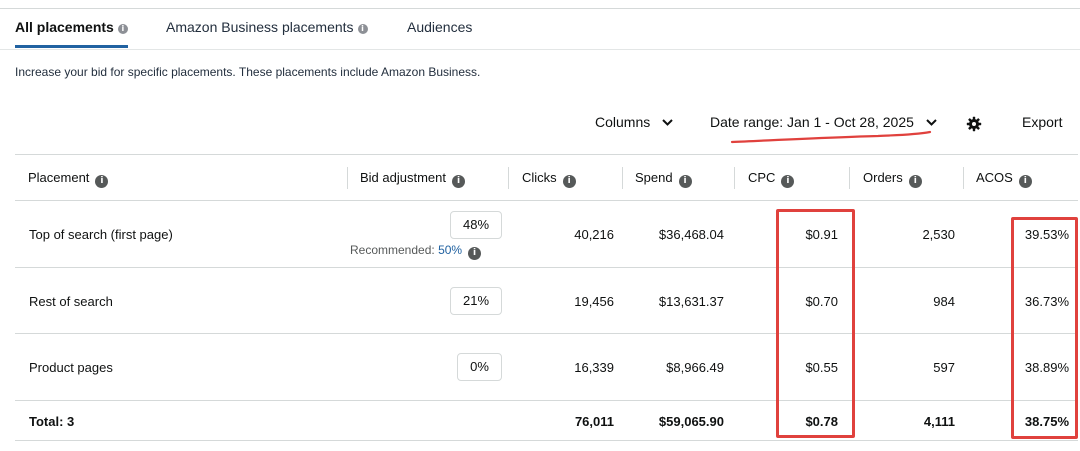 The height and width of the screenshot is (451, 1080). Describe the element at coordinates (831, 137) in the screenshot. I see `red-underline-annotation` at that location.